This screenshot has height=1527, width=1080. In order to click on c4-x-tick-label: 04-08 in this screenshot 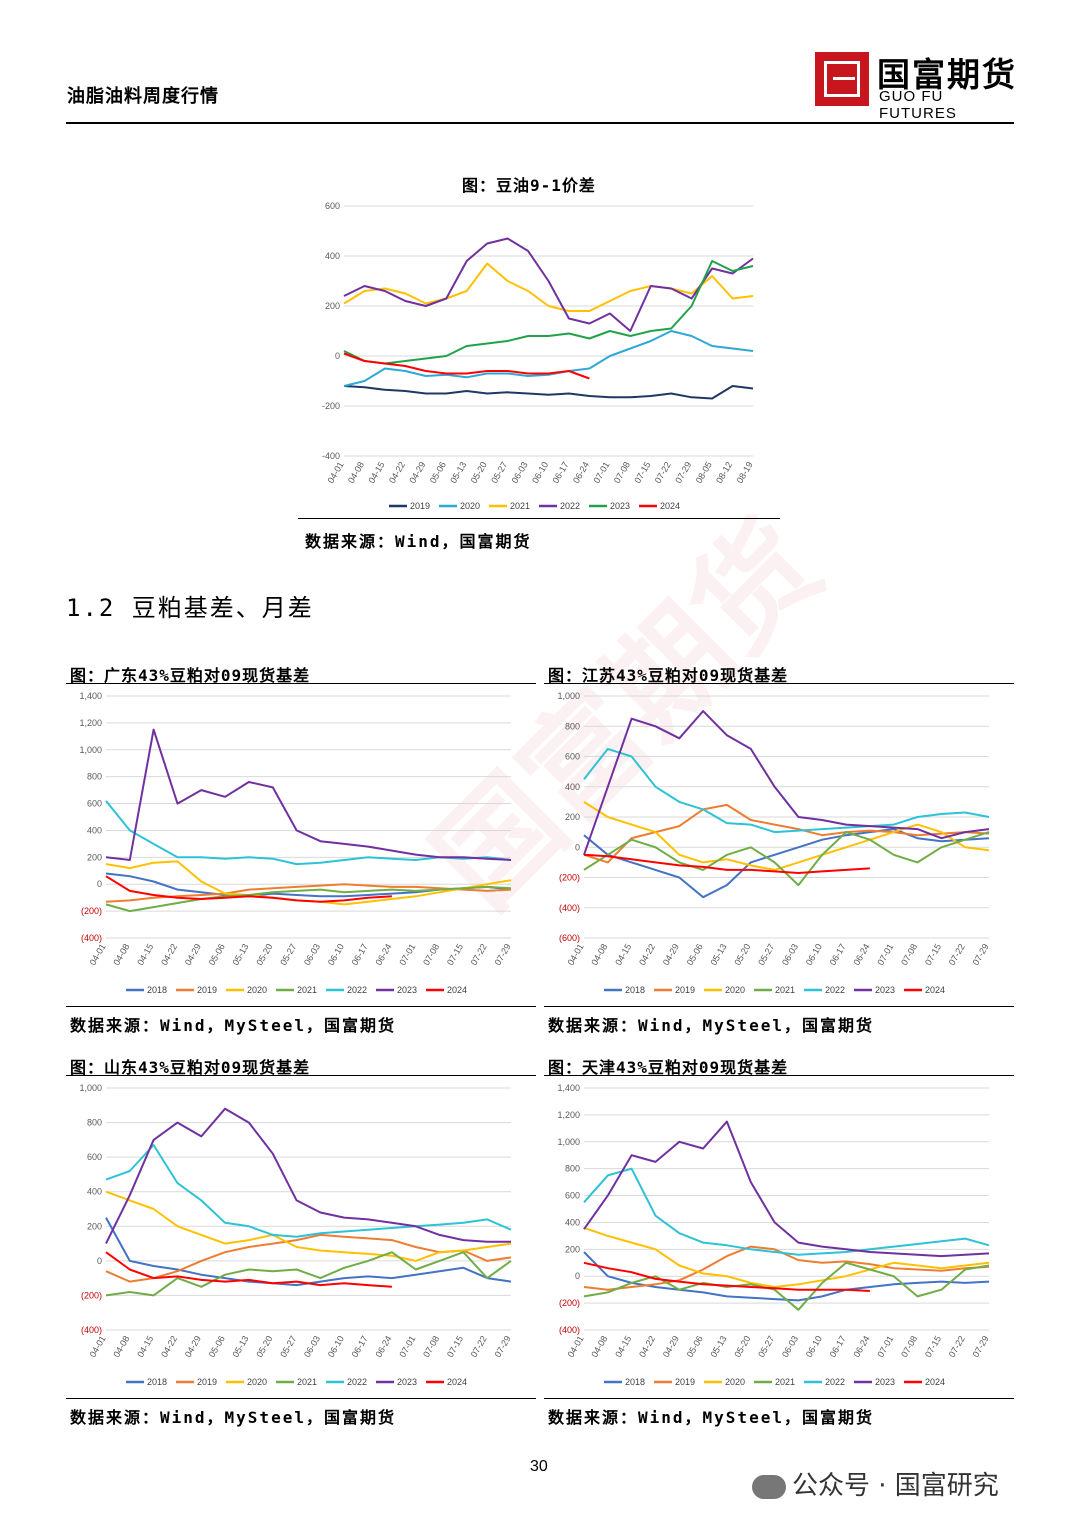, I will do `click(121, 1346)`.